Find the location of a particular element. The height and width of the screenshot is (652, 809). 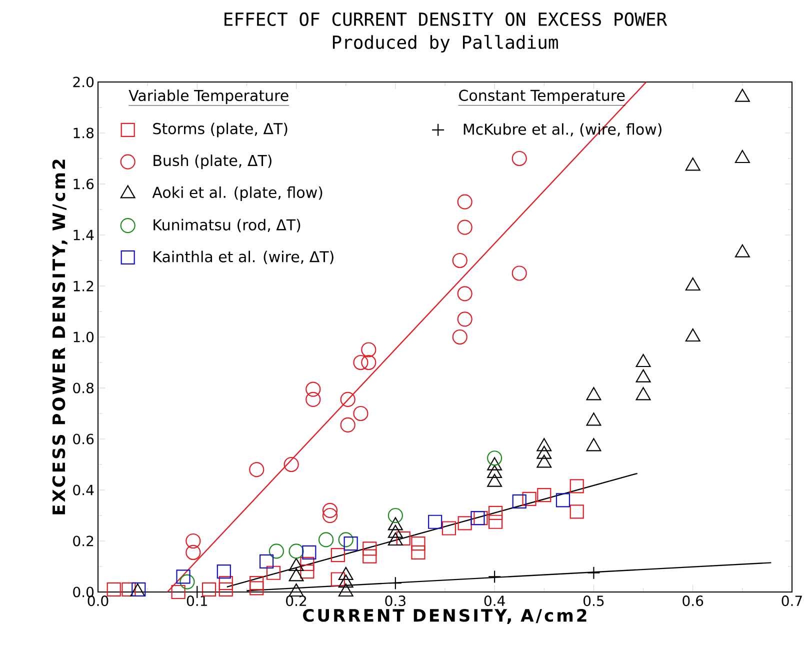

annotation: Variable Temperature is located at coordinates (208, 97).